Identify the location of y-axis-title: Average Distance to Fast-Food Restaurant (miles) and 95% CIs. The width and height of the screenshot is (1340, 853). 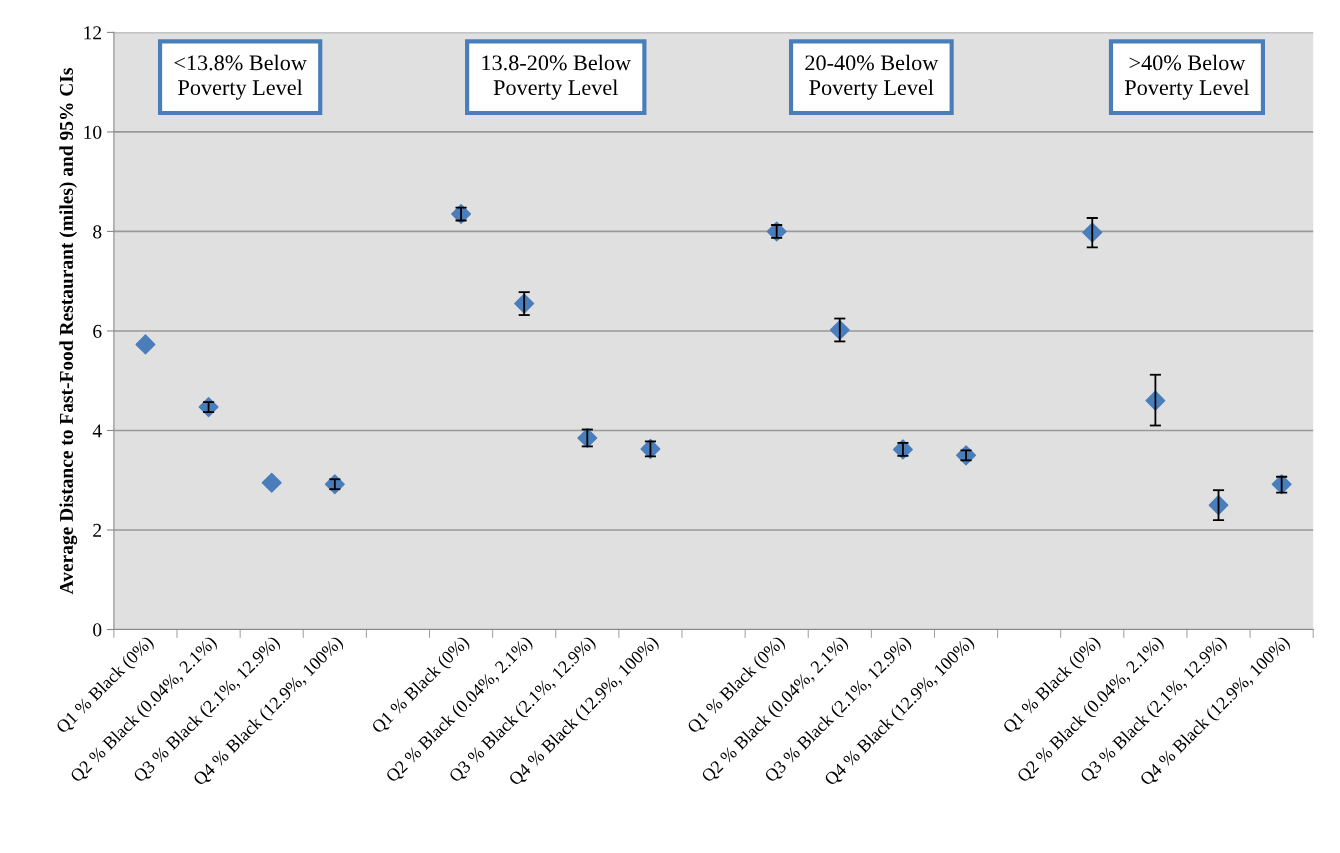
(68, 331).